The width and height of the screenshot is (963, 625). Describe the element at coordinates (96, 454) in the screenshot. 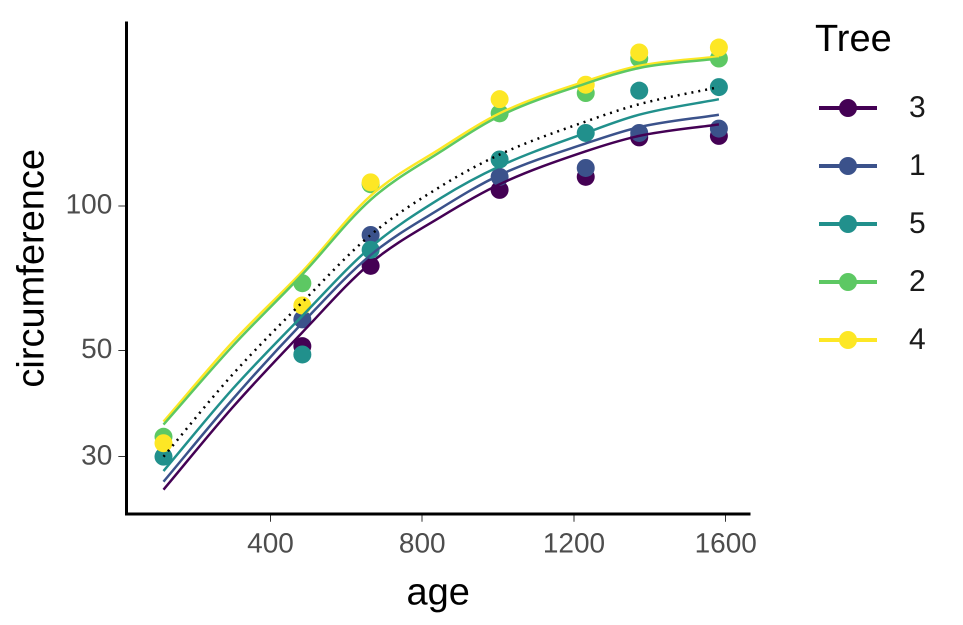

I see `y-tick-label: 30` at that location.